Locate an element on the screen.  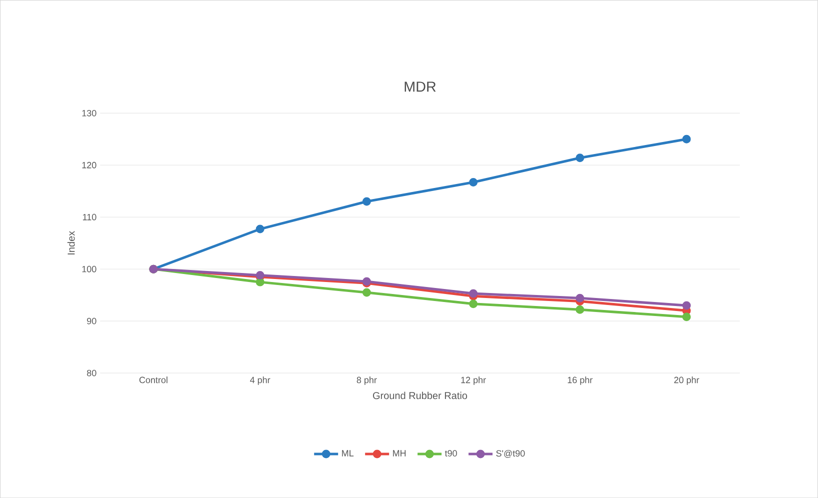
legend-label: ML is located at coordinates (348, 453).